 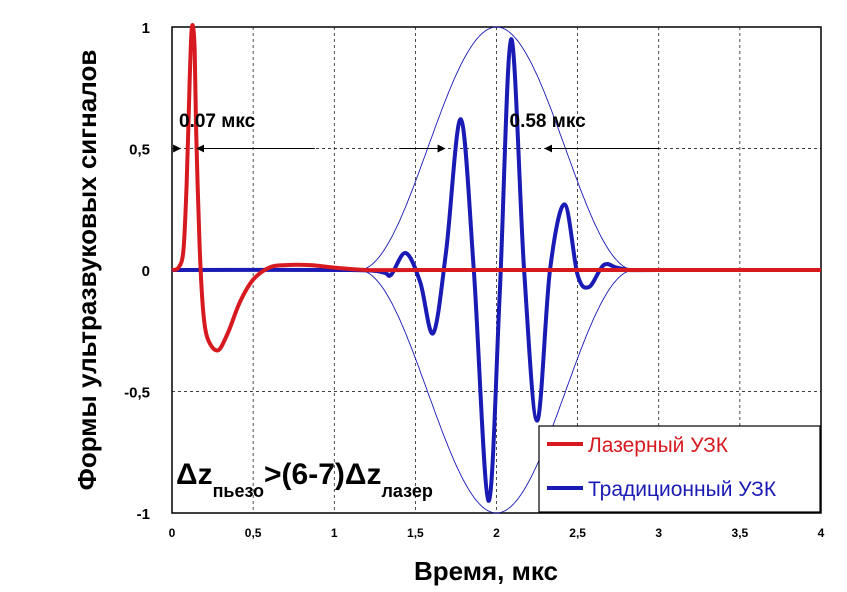 I want to click on x-tick-label: 4, so click(x=821, y=533).